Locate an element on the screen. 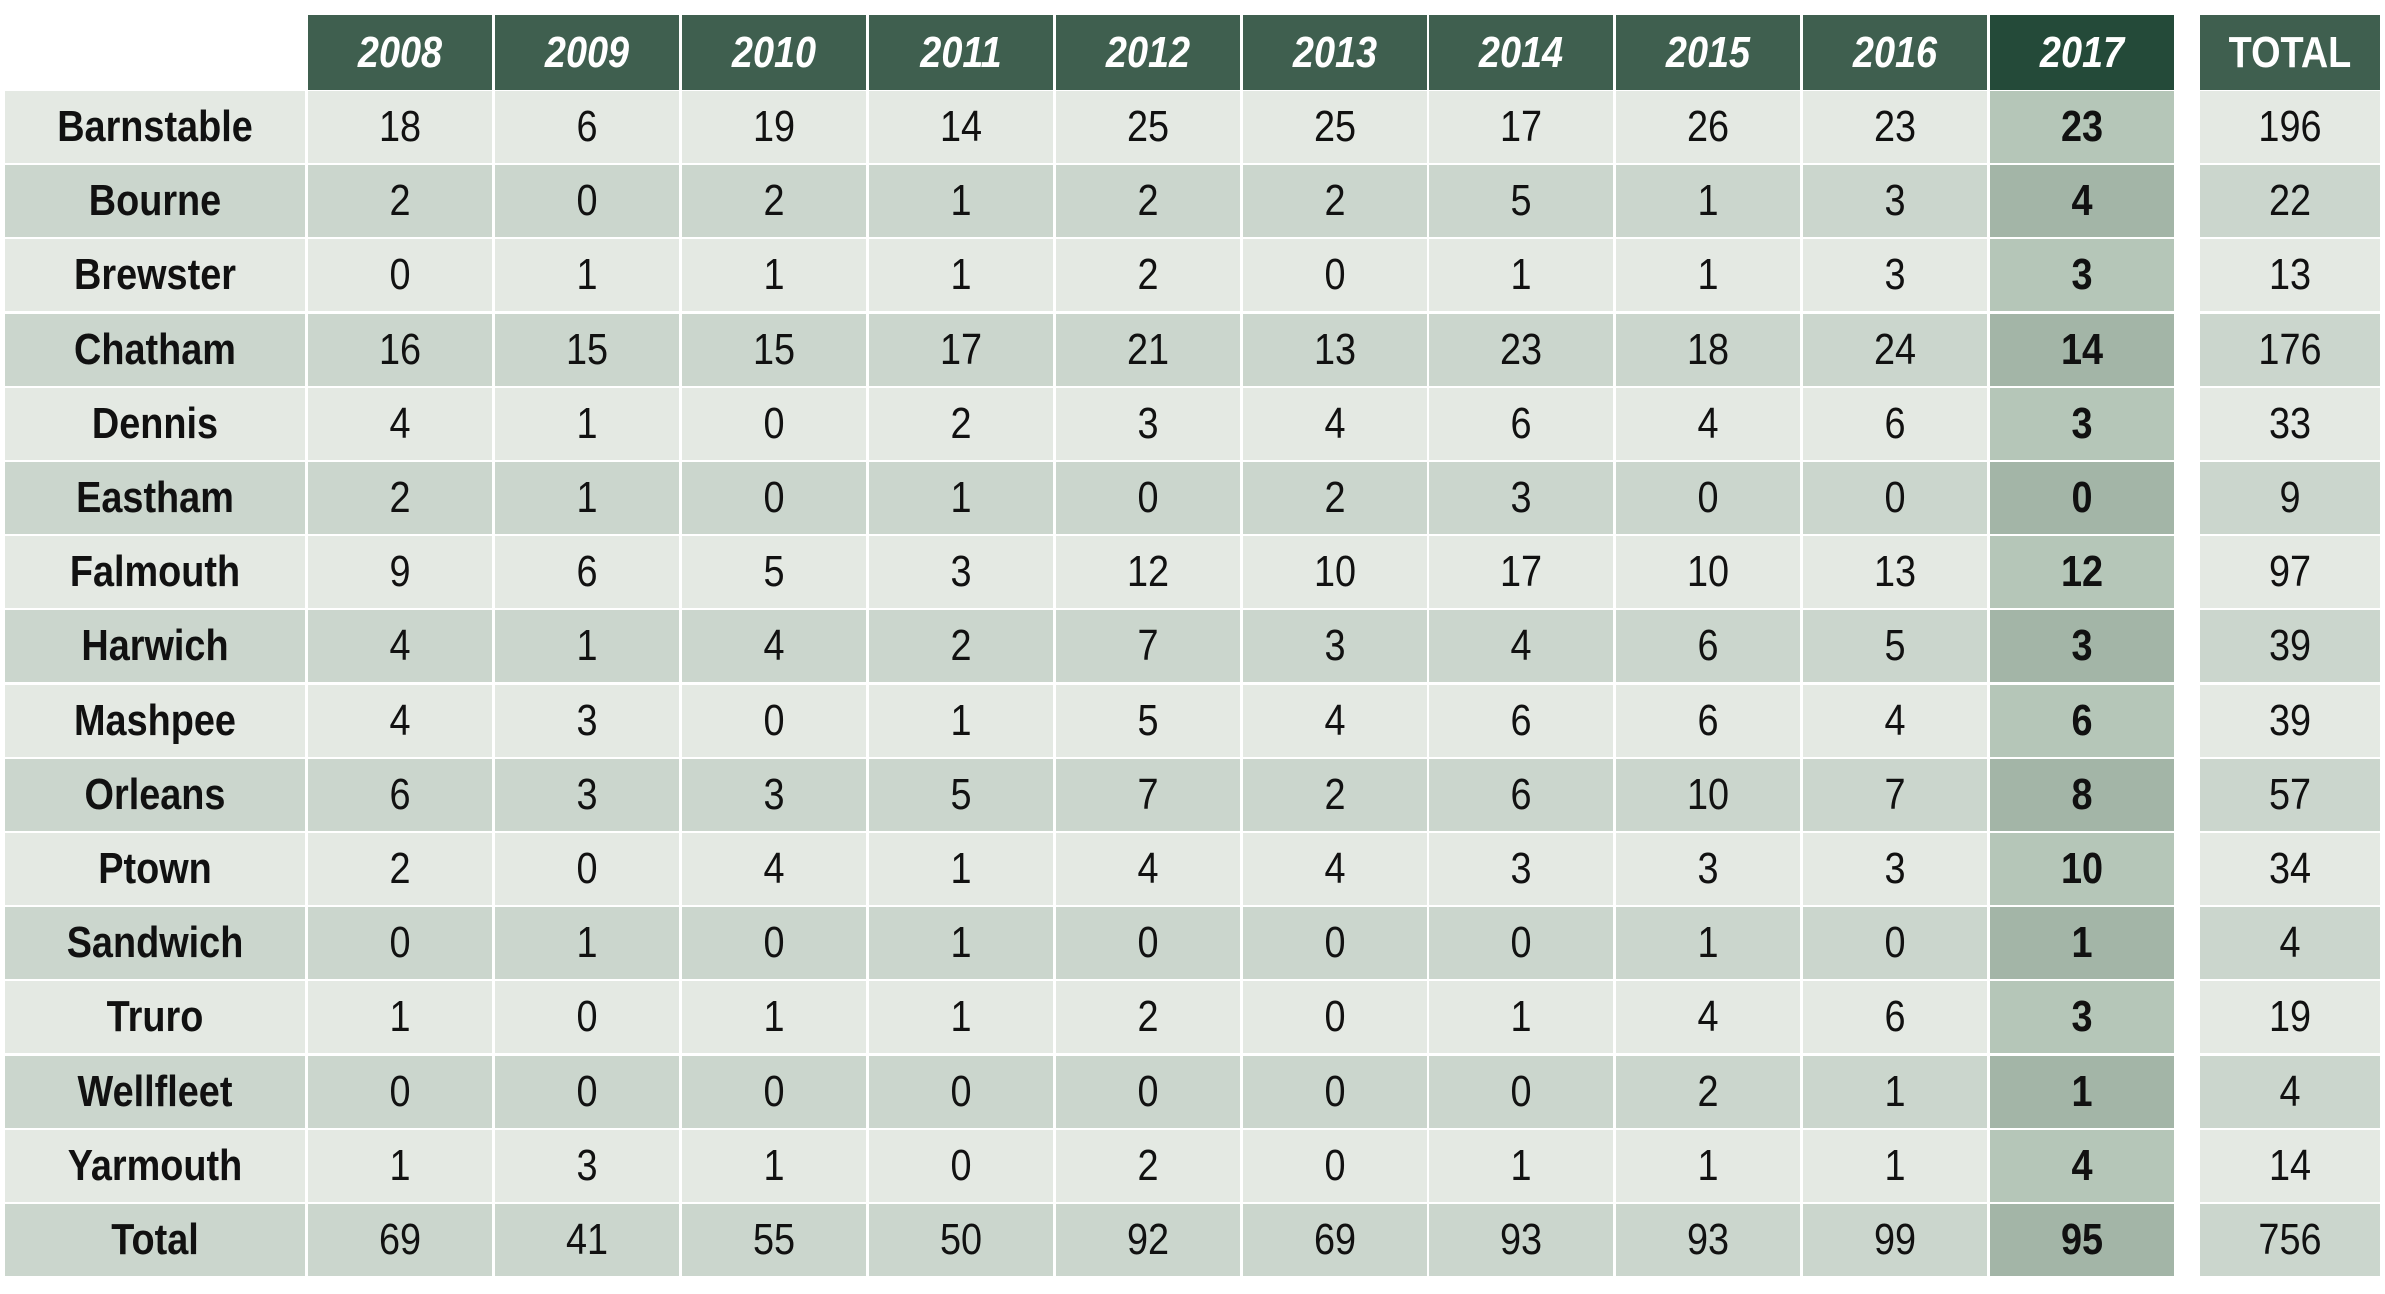 This screenshot has width=2385, height=1294. cell-barnstable-2016-bg: 23 is located at coordinates (1895, 127).